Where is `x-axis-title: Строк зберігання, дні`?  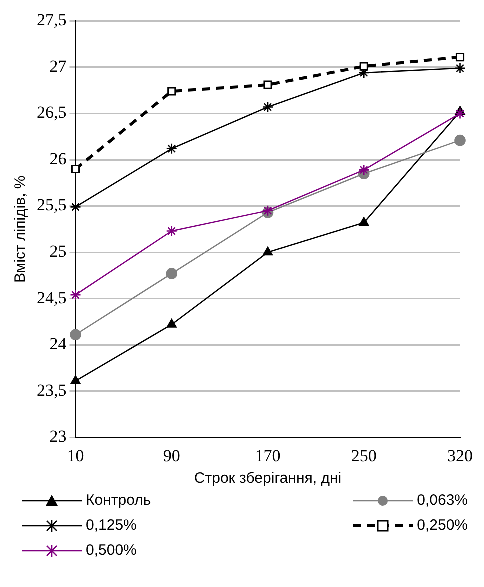
x-axis-title: Строк зберігання, дні is located at coordinates (268, 479).